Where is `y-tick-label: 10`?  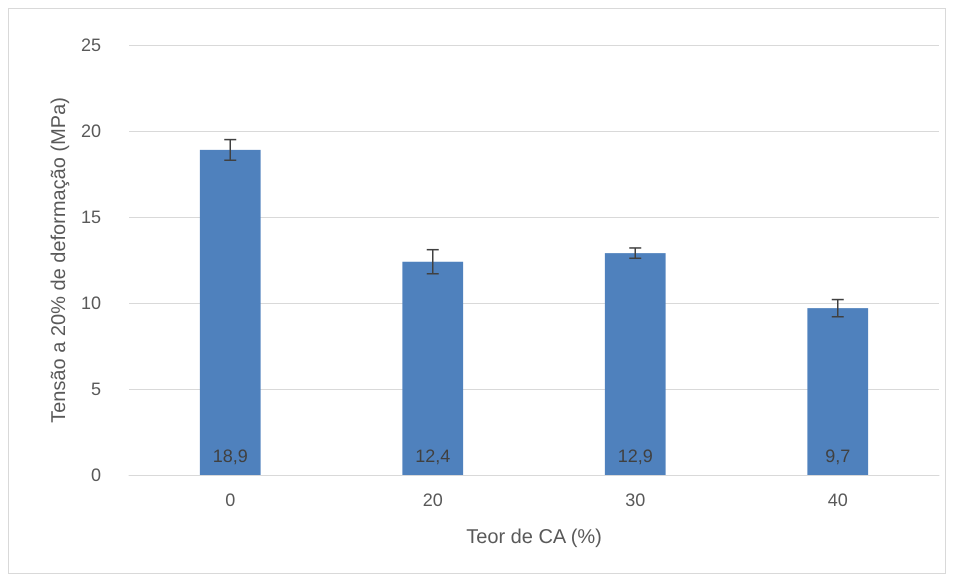 y-tick-label: 10 is located at coordinates (90, 303).